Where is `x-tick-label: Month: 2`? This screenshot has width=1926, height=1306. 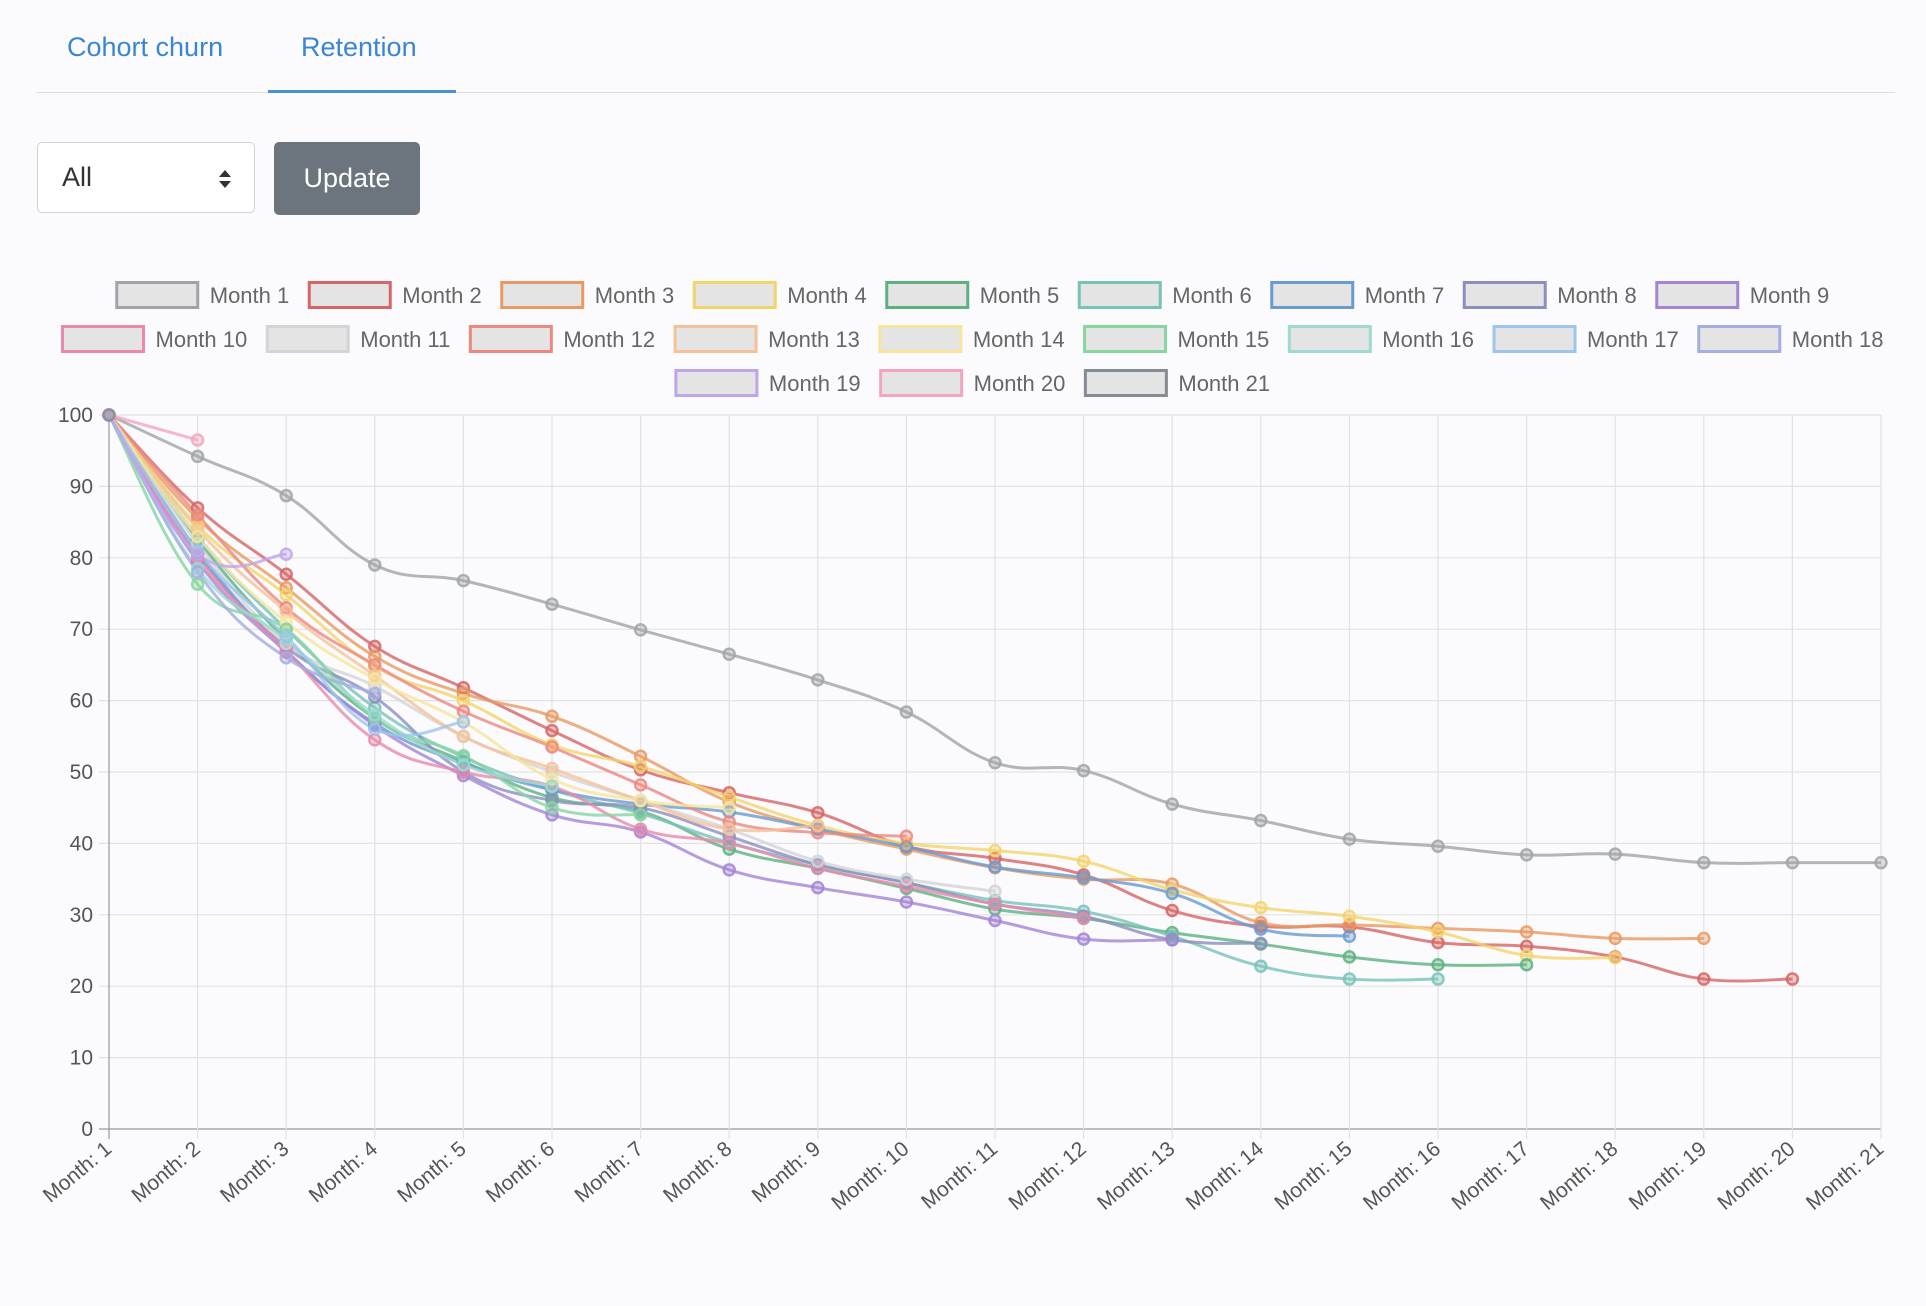 x-tick-label: Month: 2 is located at coordinates (165, 1172).